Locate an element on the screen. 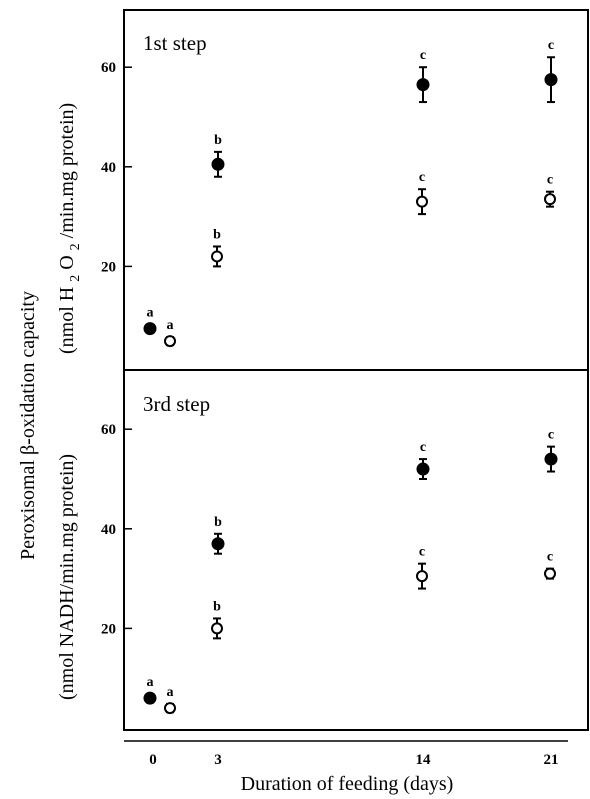 The image size is (590, 799). bottom-filled-letter-day3: b is located at coordinates (218, 522).